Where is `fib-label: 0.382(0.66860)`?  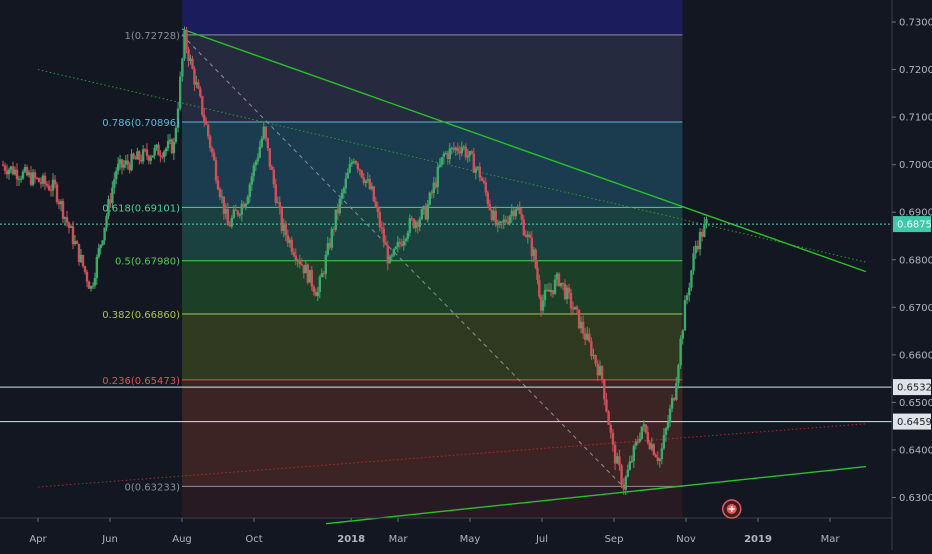 fib-label: 0.382(0.66860) is located at coordinates (141, 315).